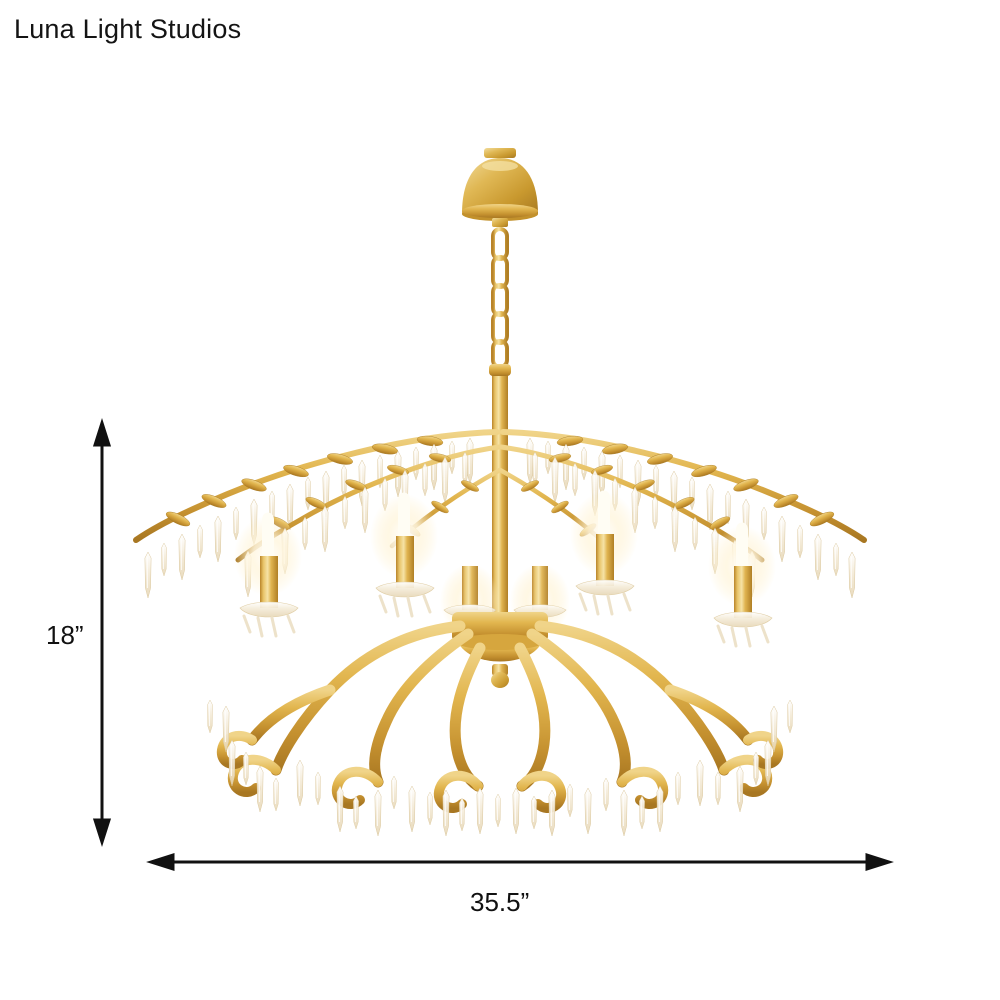  Describe the element at coordinates (500, 902) in the screenshot. I see `width-dimension-label: 35.5”` at that location.